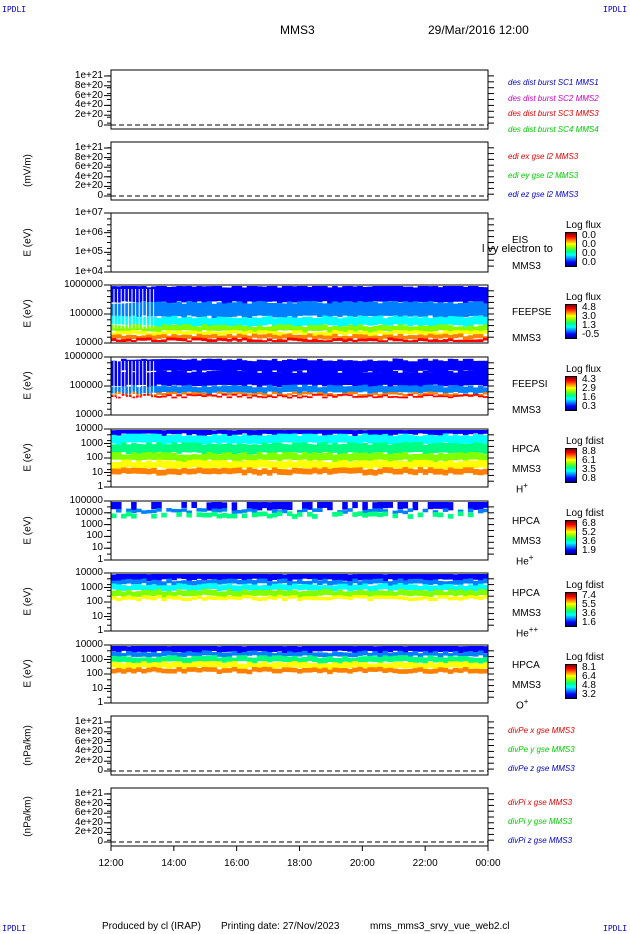 Image resolution: width=630 pixels, height=934 pixels. What do you see at coordinates (299, 863) in the screenshot?
I see `x-tick-label: 18:00` at bounding box center [299, 863].